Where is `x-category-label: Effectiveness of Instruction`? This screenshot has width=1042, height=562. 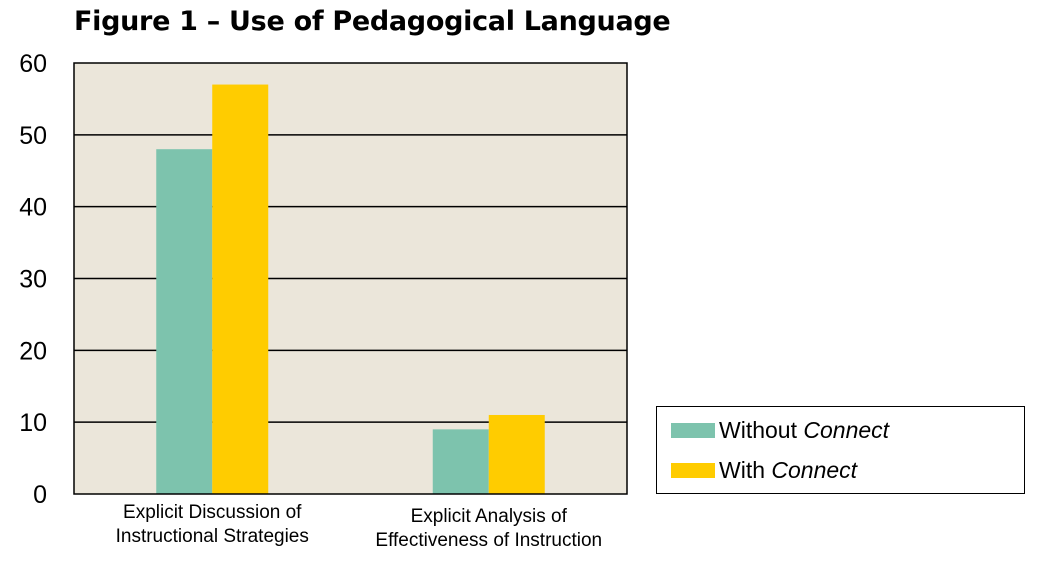 x-category-label: Effectiveness of Instruction is located at coordinates (488, 540).